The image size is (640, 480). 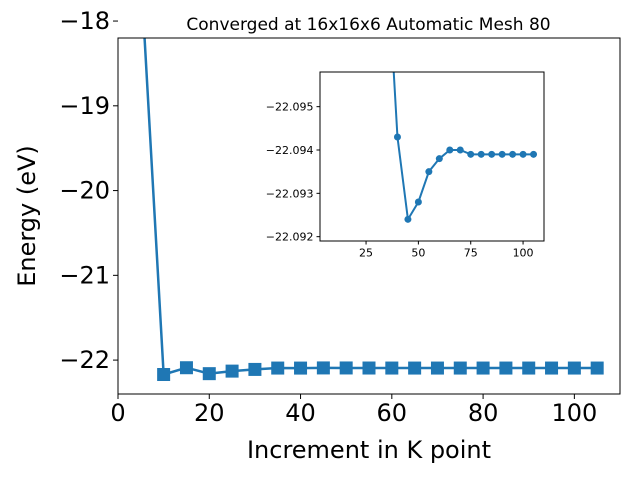 I want to click on main-x-tick-label: 100, so click(x=574, y=413).